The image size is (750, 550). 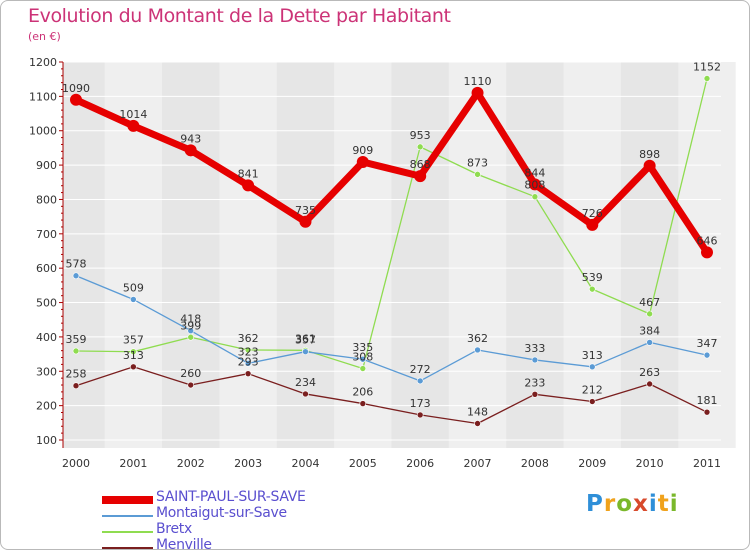 What do you see at coordinates (76, 463) in the screenshot?
I see `x-tick-label: 2000` at bounding box center [76, 463].